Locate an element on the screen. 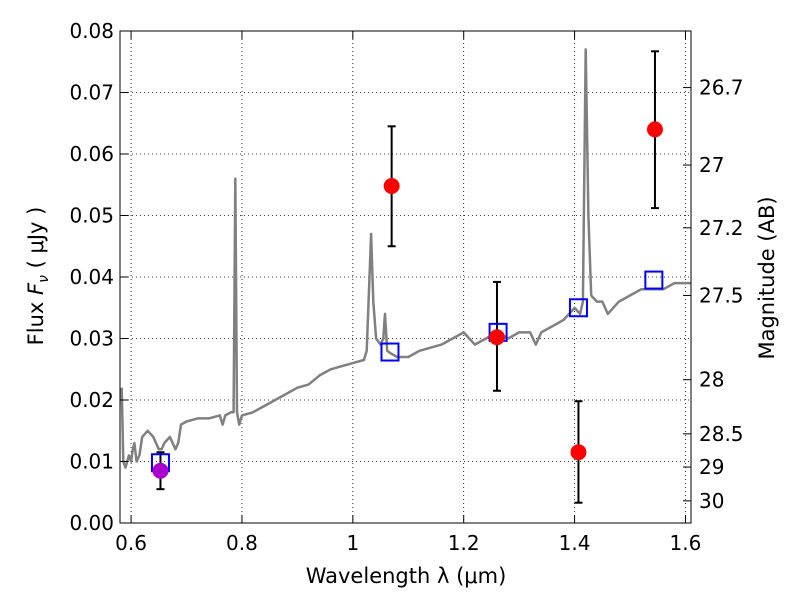  y-tick-label: 0.03 is located at coordinates (91, 339).